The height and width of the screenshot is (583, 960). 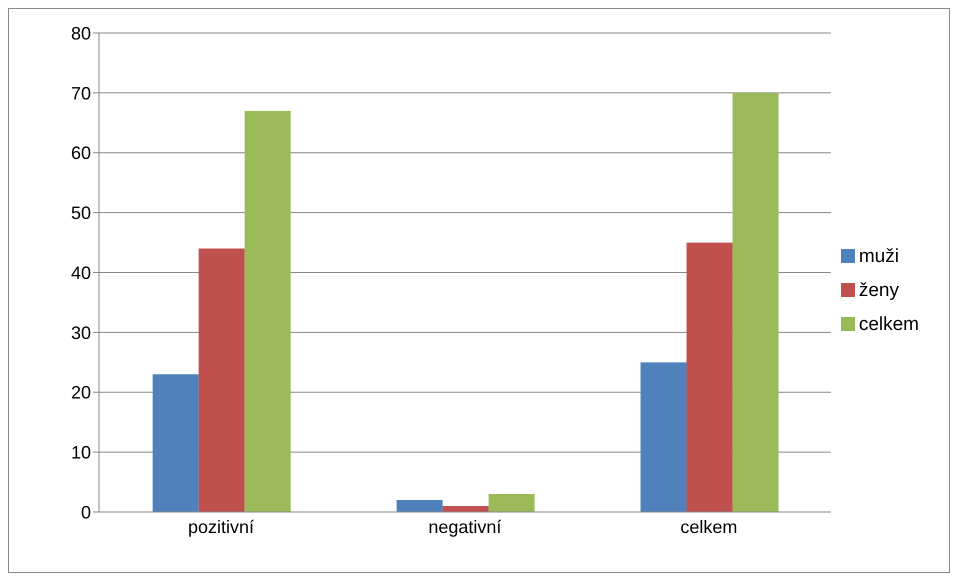 I want to click on y-tick-label: 30, so click(x=80, y=332).